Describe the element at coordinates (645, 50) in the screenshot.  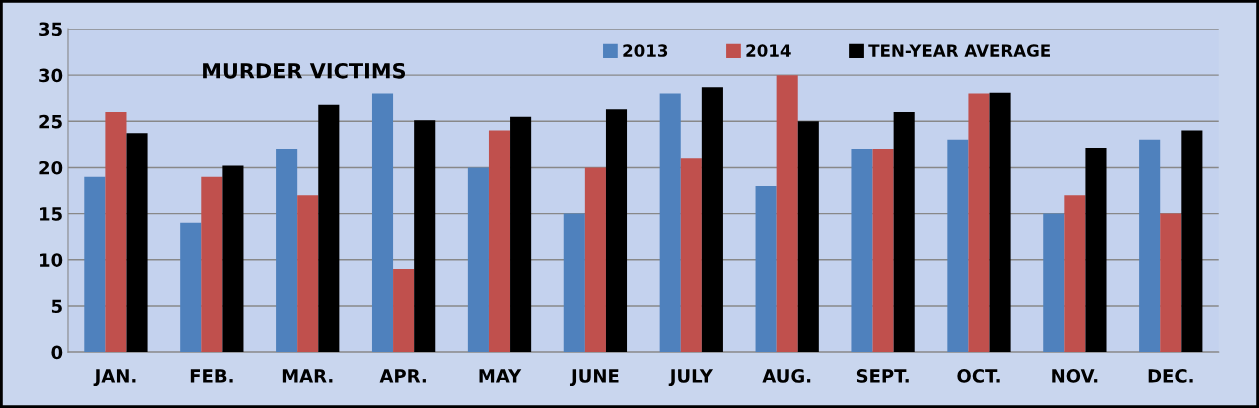
I see `legend-label: 2013` at that location.